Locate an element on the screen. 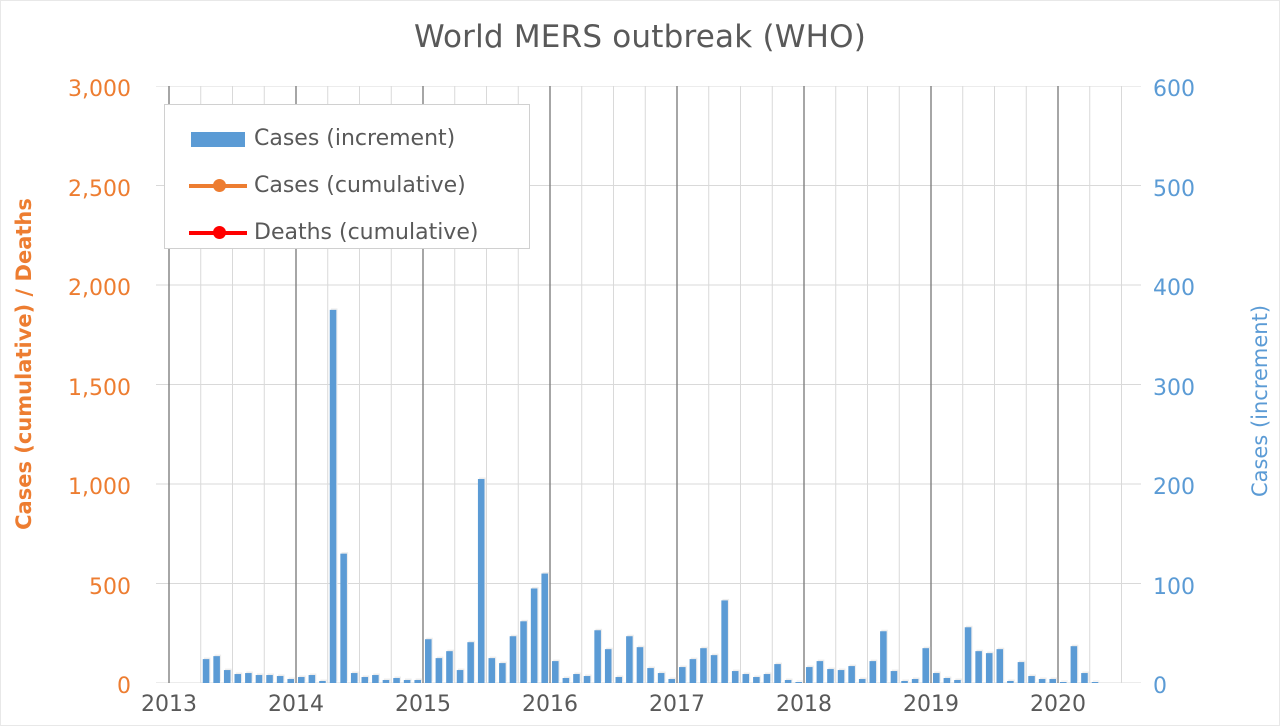  x-tick-2016: 2016 is located at coordinates (550, 704).